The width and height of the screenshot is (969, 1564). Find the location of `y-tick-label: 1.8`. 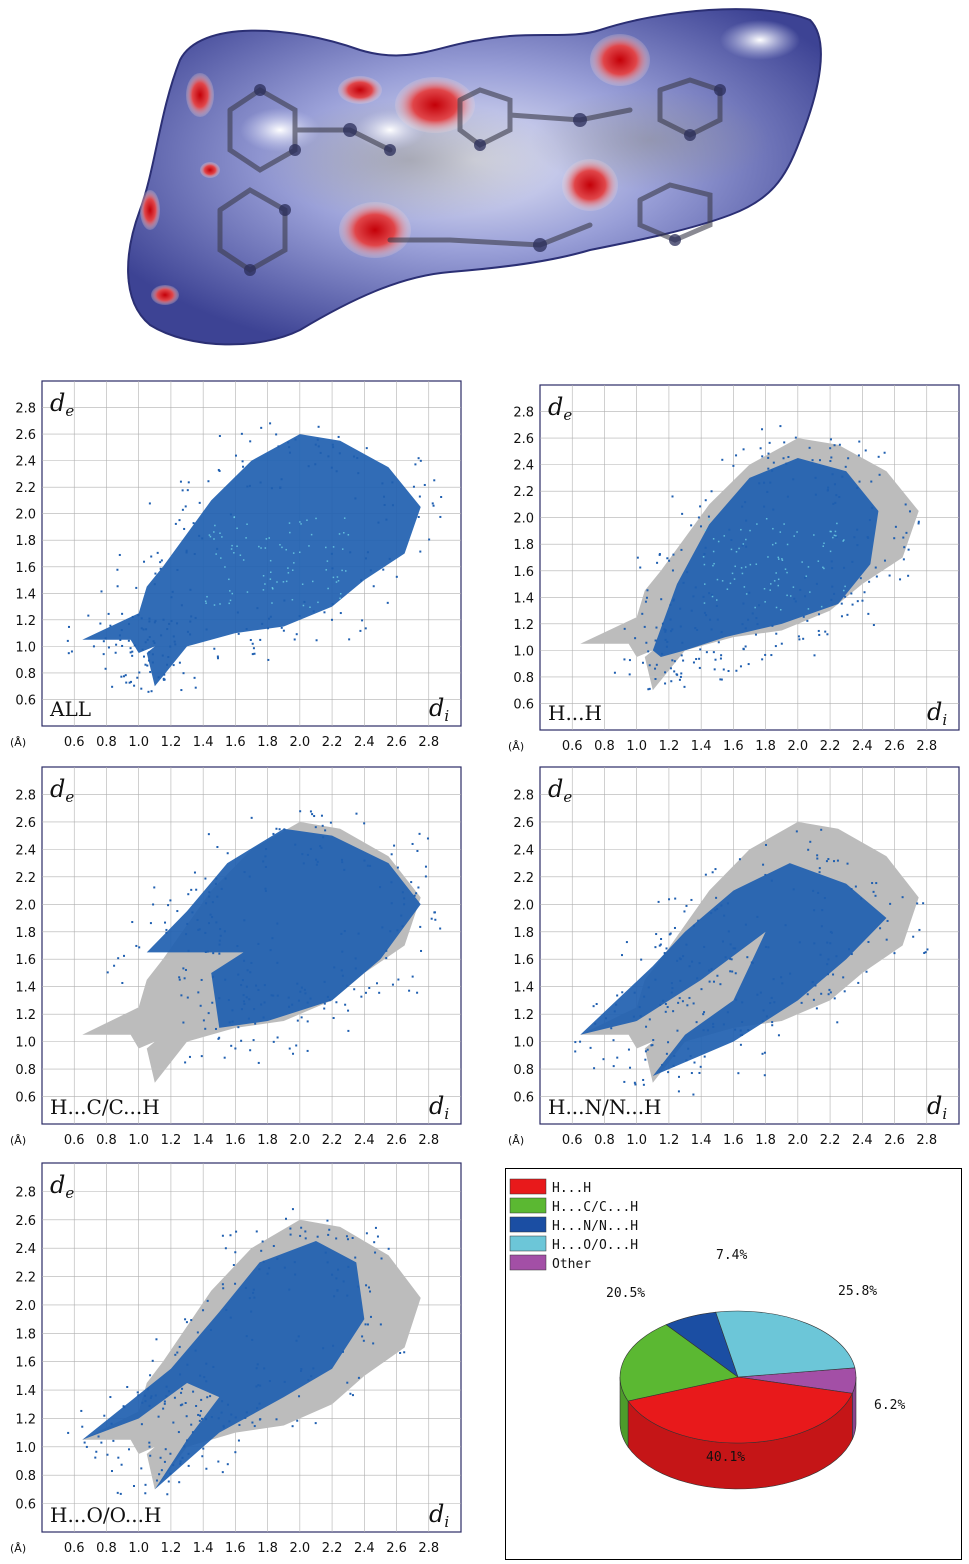

y-tick-label: 1.8 is located at coordinates (25, 1334).